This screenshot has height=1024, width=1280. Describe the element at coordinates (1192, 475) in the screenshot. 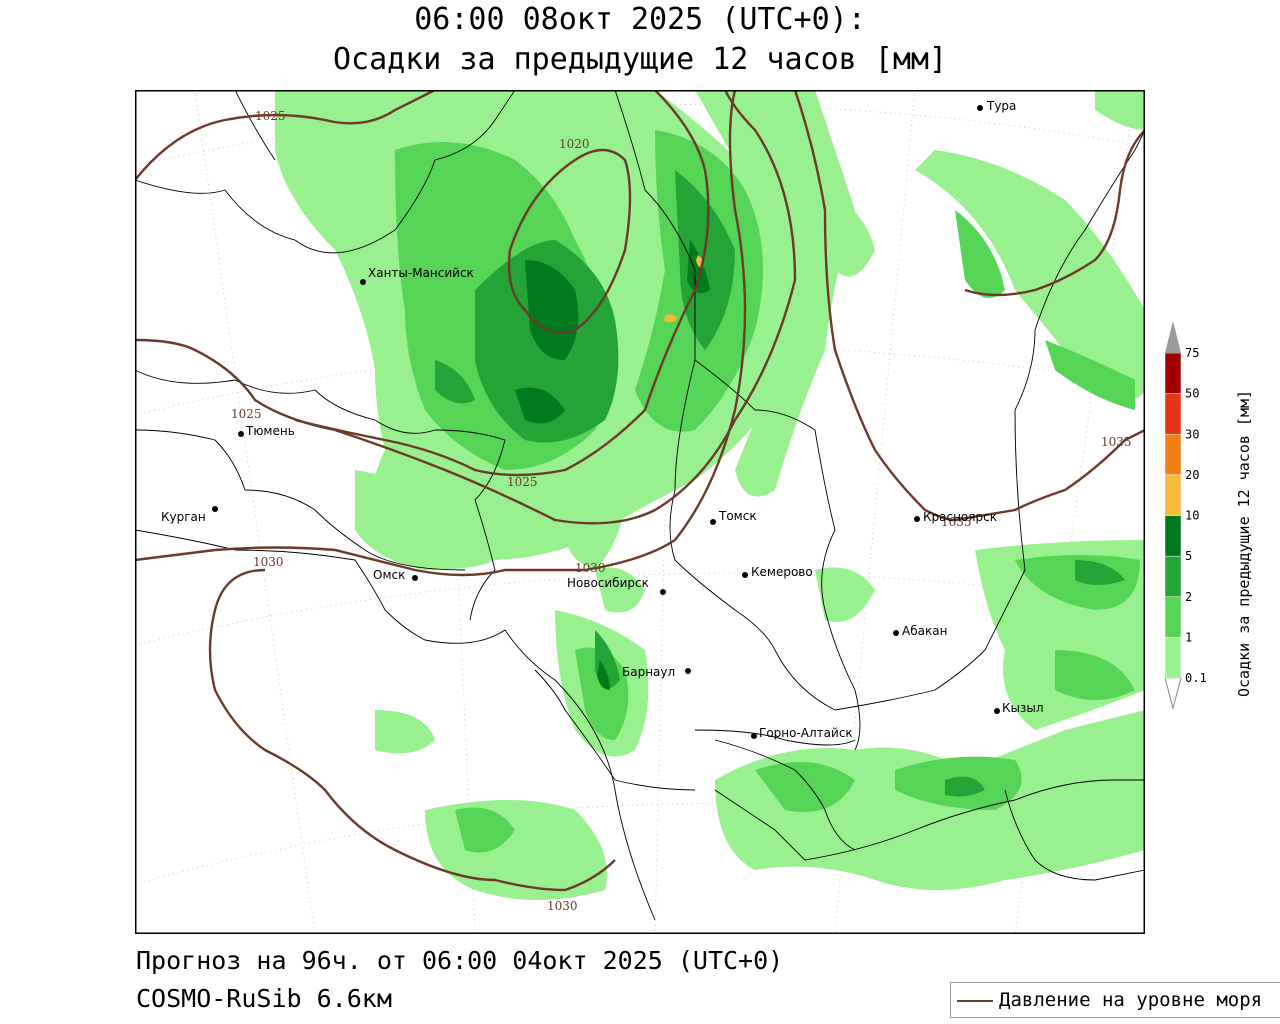

I see `colorbar-level-label: 20` at that location.